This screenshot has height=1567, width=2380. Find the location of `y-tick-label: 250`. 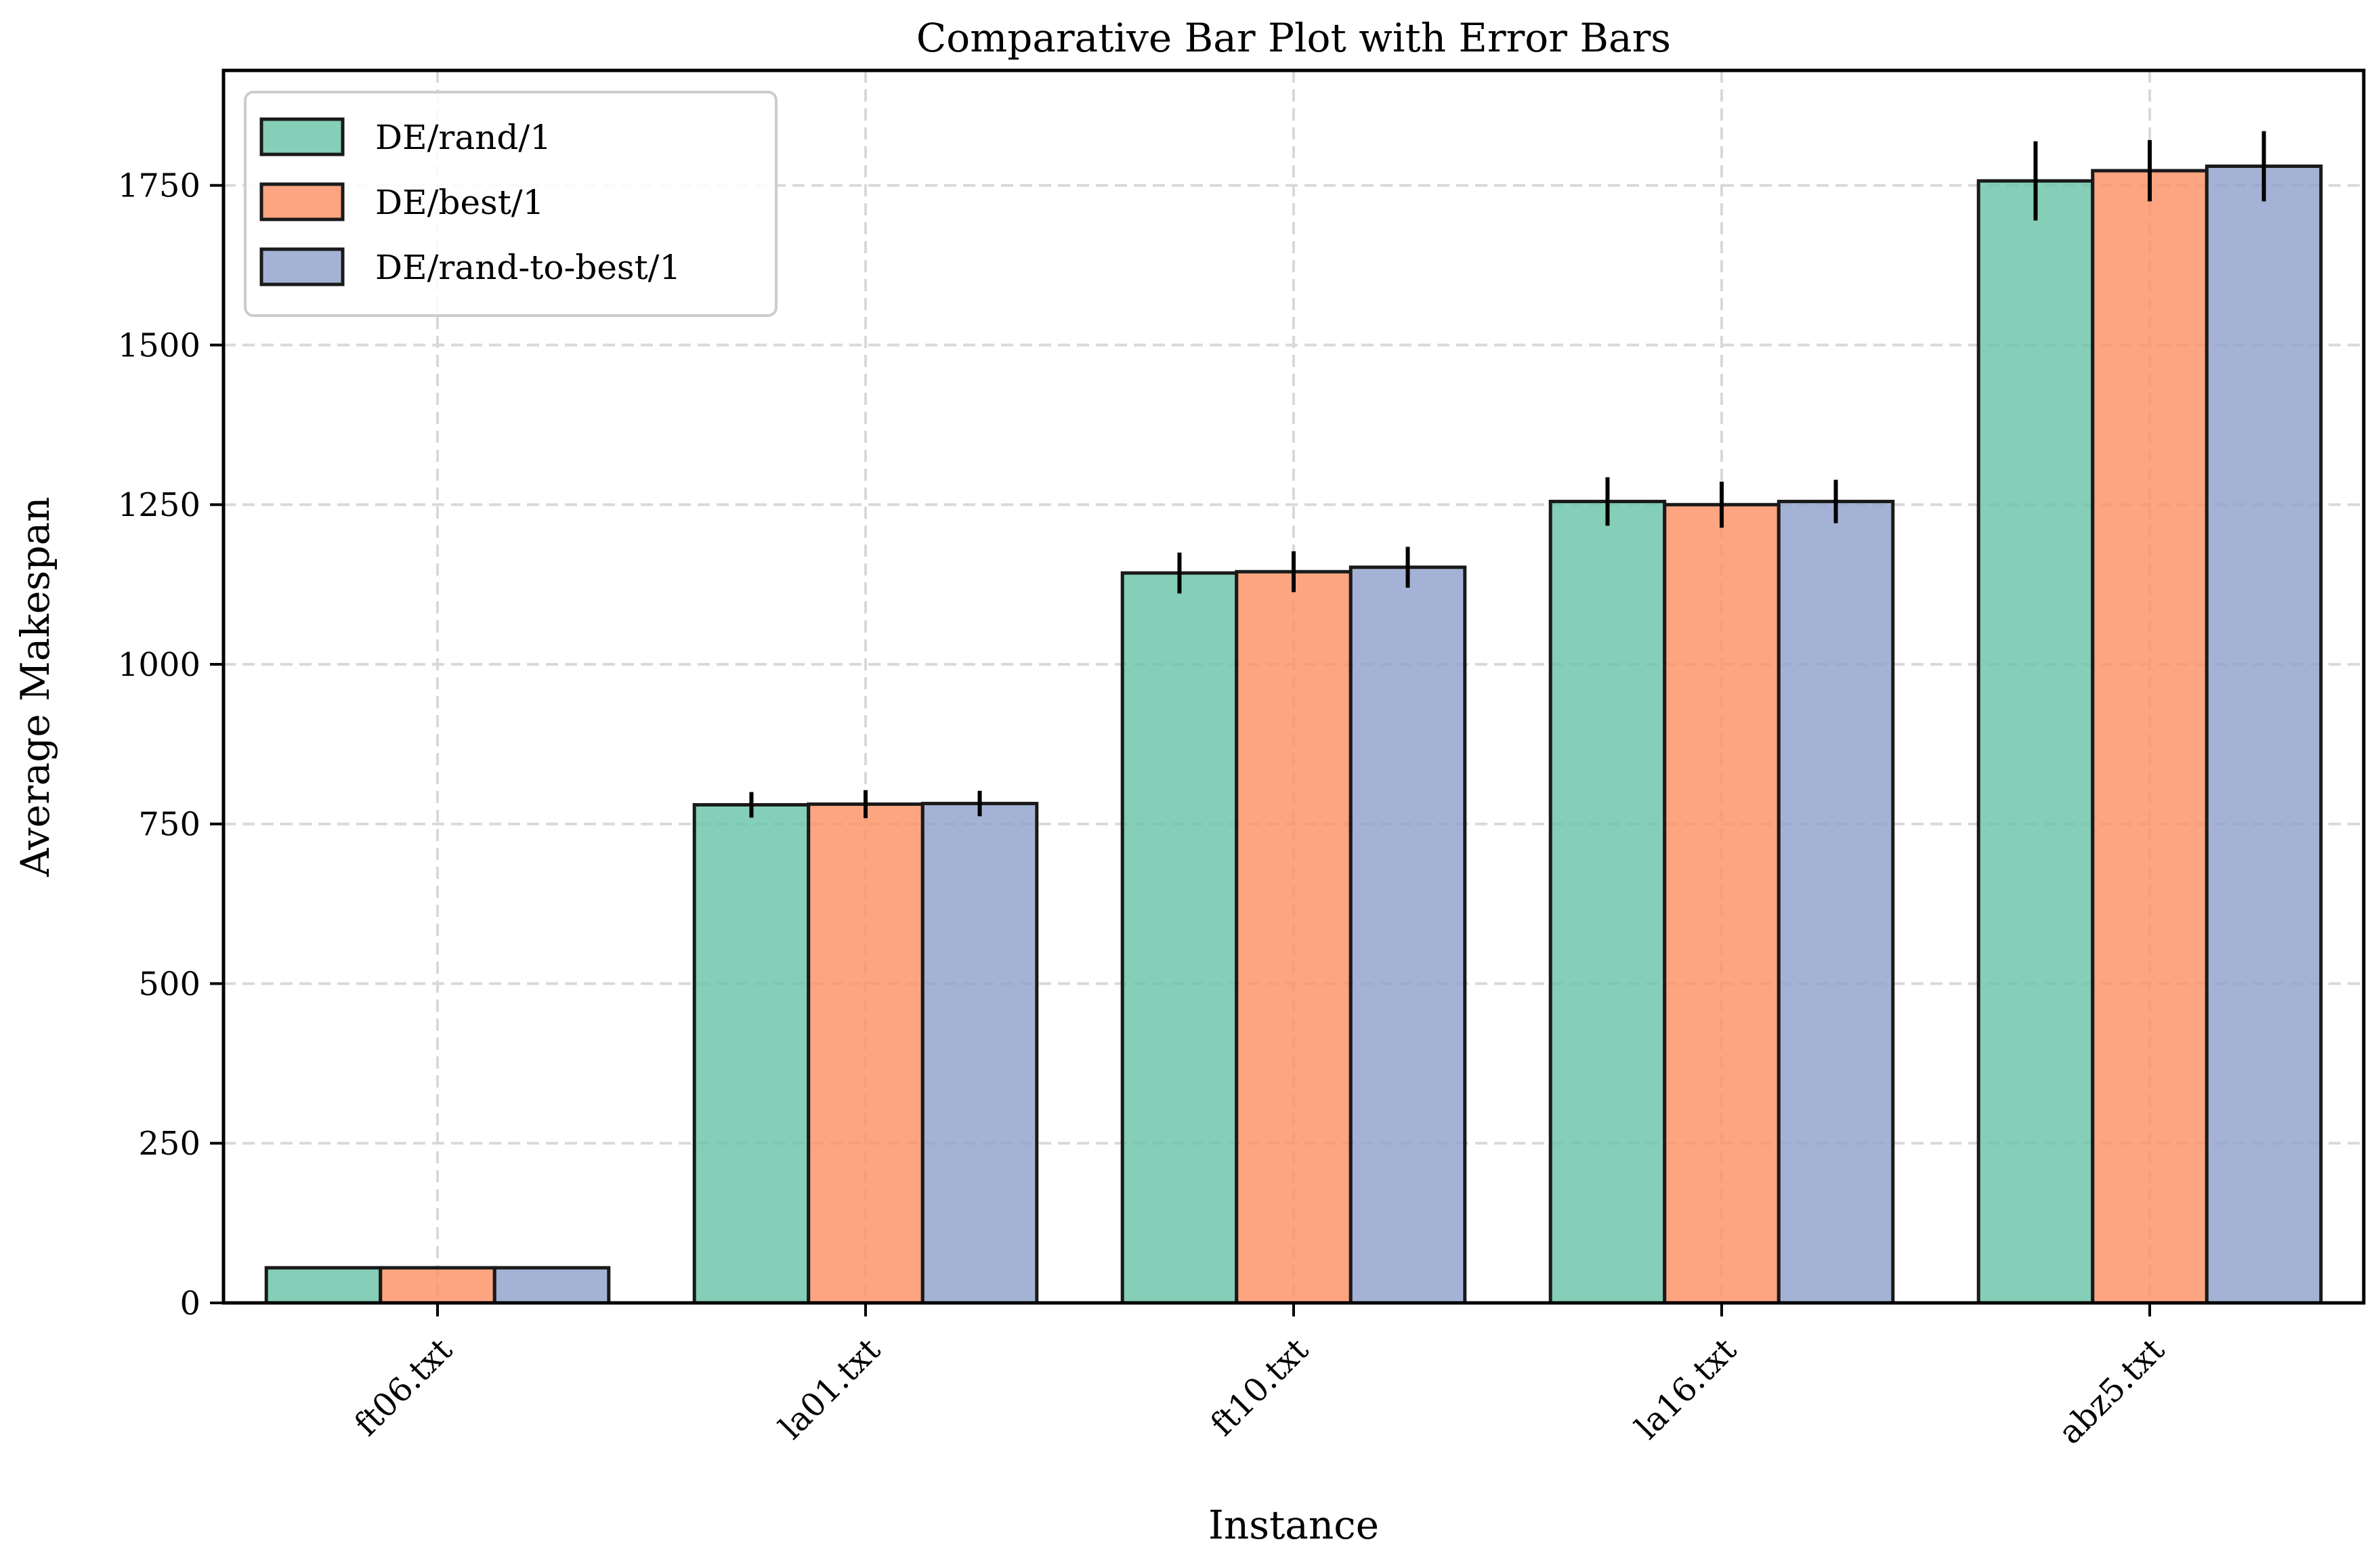

y-tick-label: 250 is located at coordinates (169, 1144).